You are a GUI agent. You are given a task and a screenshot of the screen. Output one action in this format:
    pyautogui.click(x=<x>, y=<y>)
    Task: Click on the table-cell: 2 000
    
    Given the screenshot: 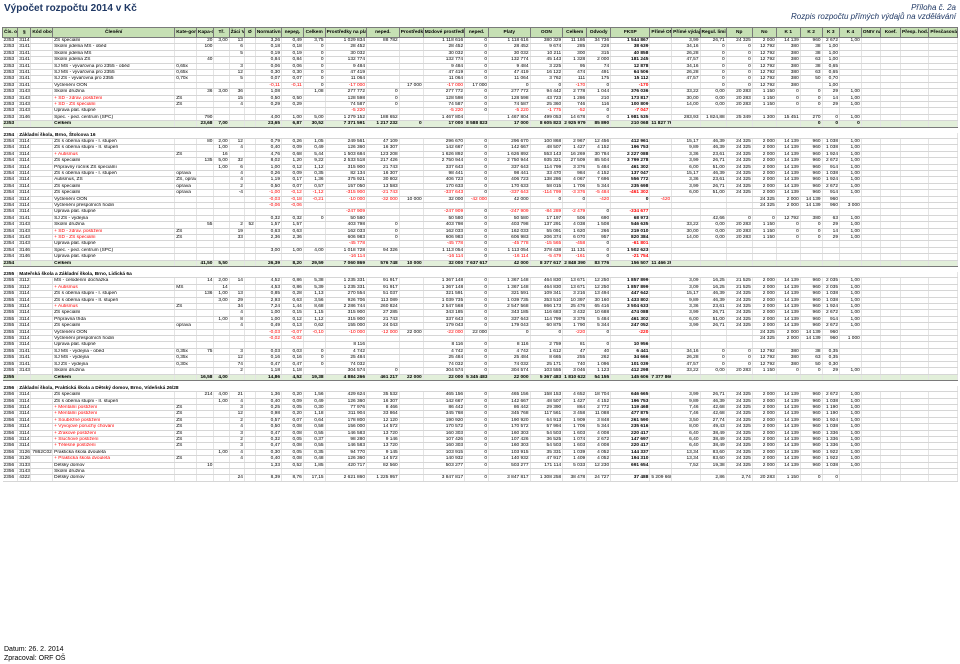 What is the action you would take?
    pyautogui.click(x=764, y=434)
    